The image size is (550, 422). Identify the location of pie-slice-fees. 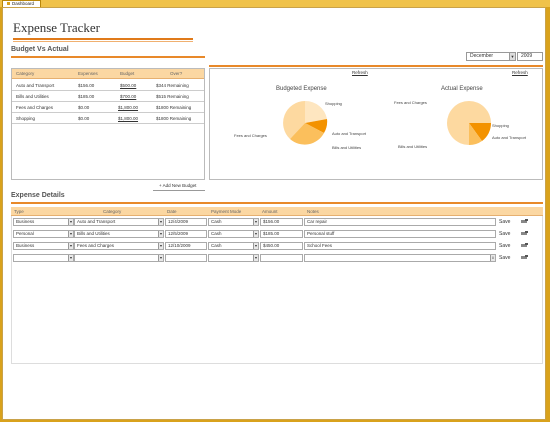
(294, 120).